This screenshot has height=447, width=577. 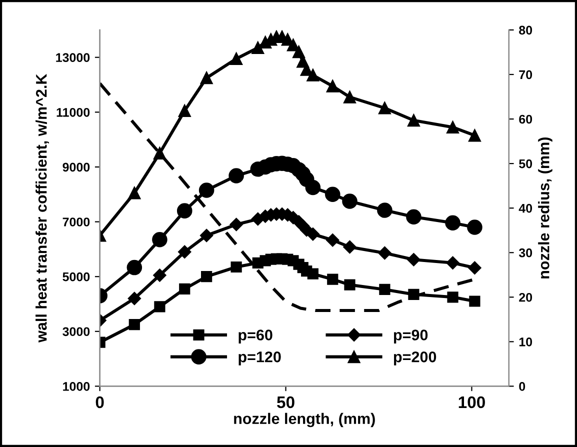 I want to click on y2-tick-label: 50, so click(x=525, y=163).